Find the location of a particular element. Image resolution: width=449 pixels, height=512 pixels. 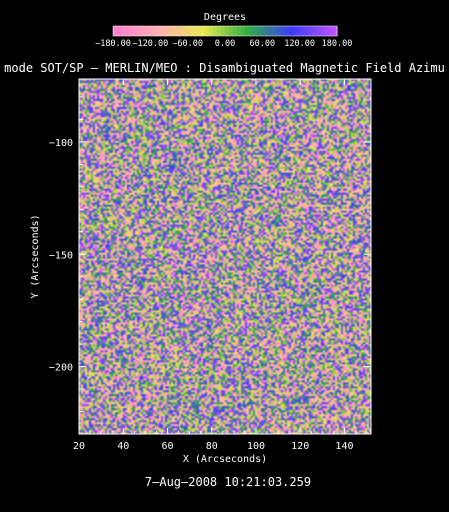

timestamp-footer: 7—Aug—2008 10:21:03.259 is located at coordinates (228, 482).